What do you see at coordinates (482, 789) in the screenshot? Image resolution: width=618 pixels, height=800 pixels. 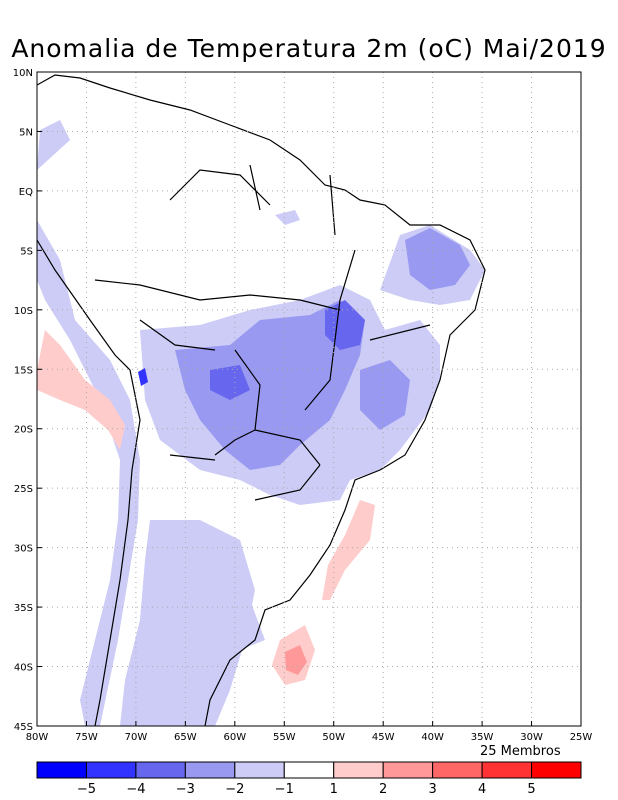 I see `colorbar-label: 4` at bounding box center [482, 789].